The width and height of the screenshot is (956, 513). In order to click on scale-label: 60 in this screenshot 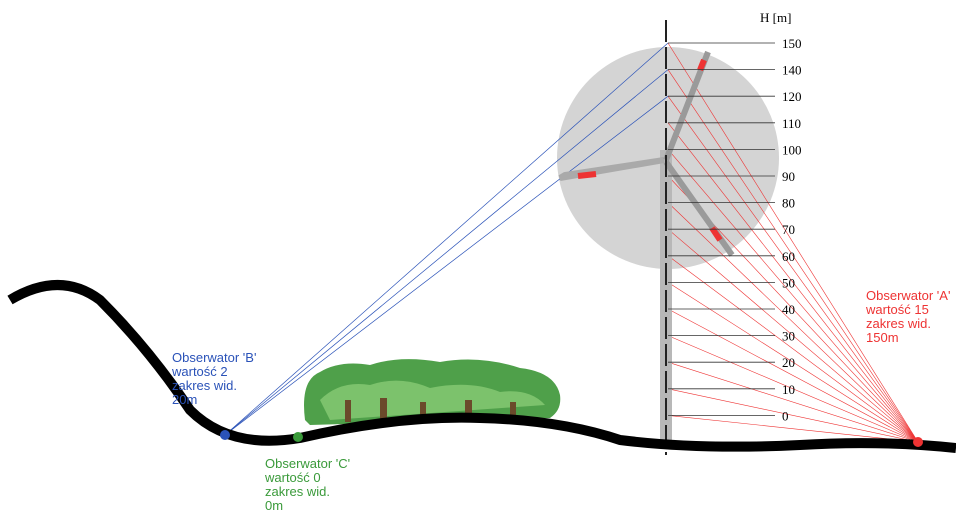, I will do `click(788, 256)`.